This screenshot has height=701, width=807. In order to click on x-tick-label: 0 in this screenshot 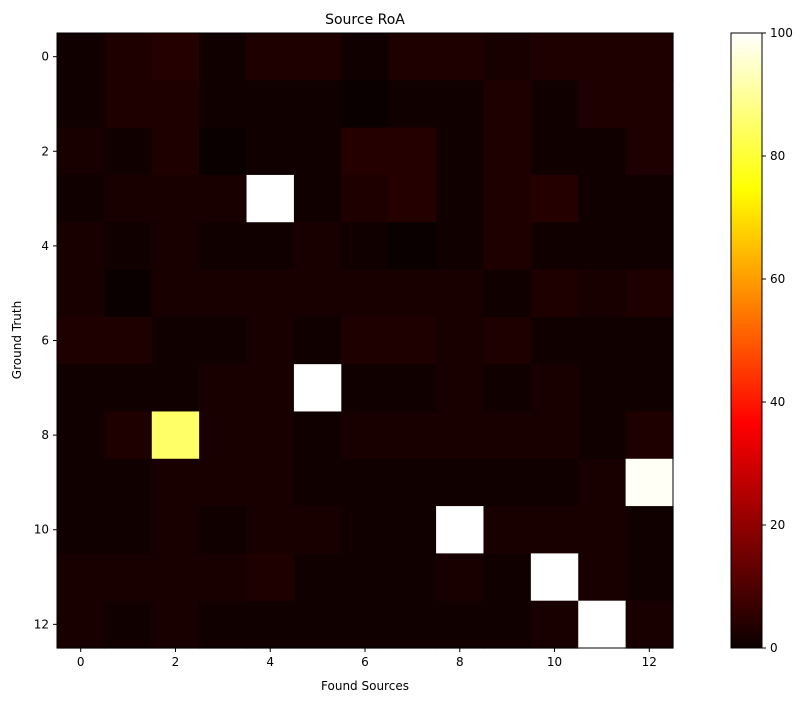, I will do `click(81, 662)`.